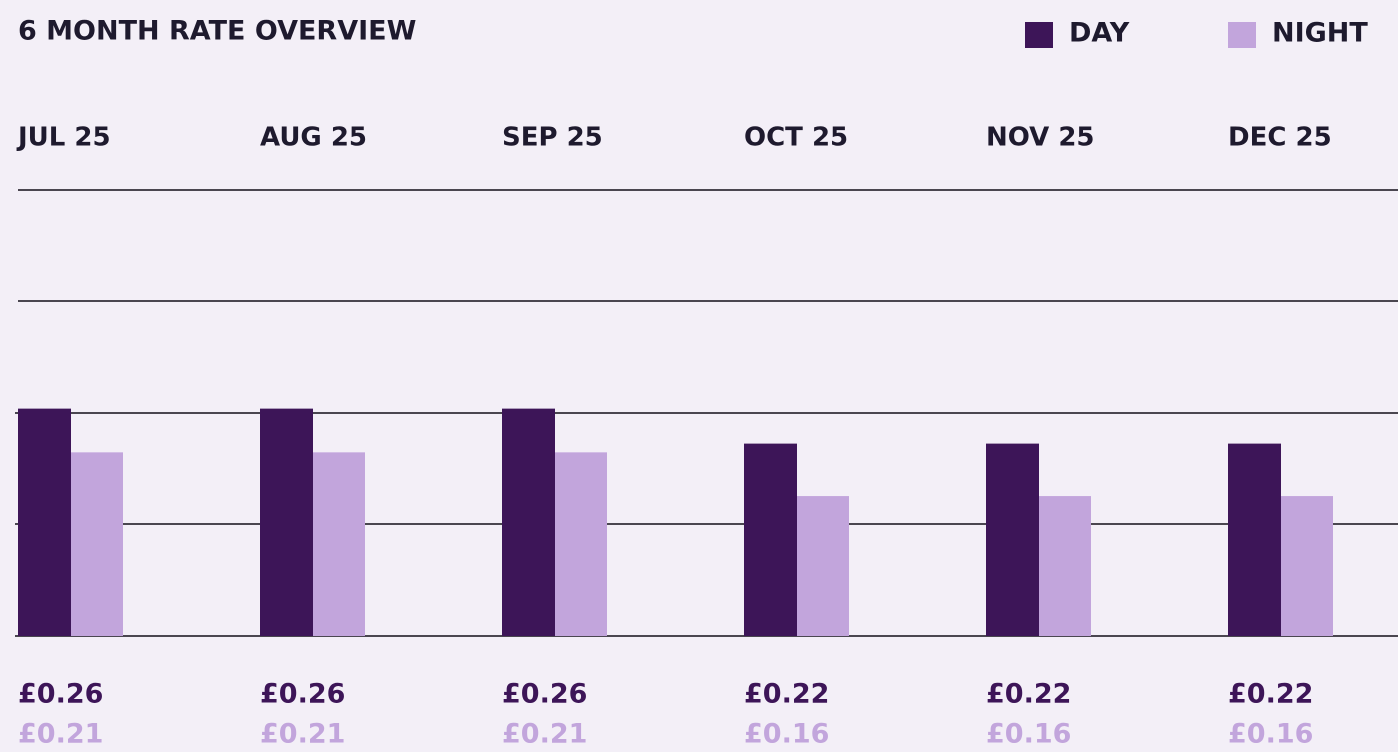  What do you see at coordinates (1099, 33) in the screenshot?
I see `legend-label: DAY` at bounding box center [1099, 33].